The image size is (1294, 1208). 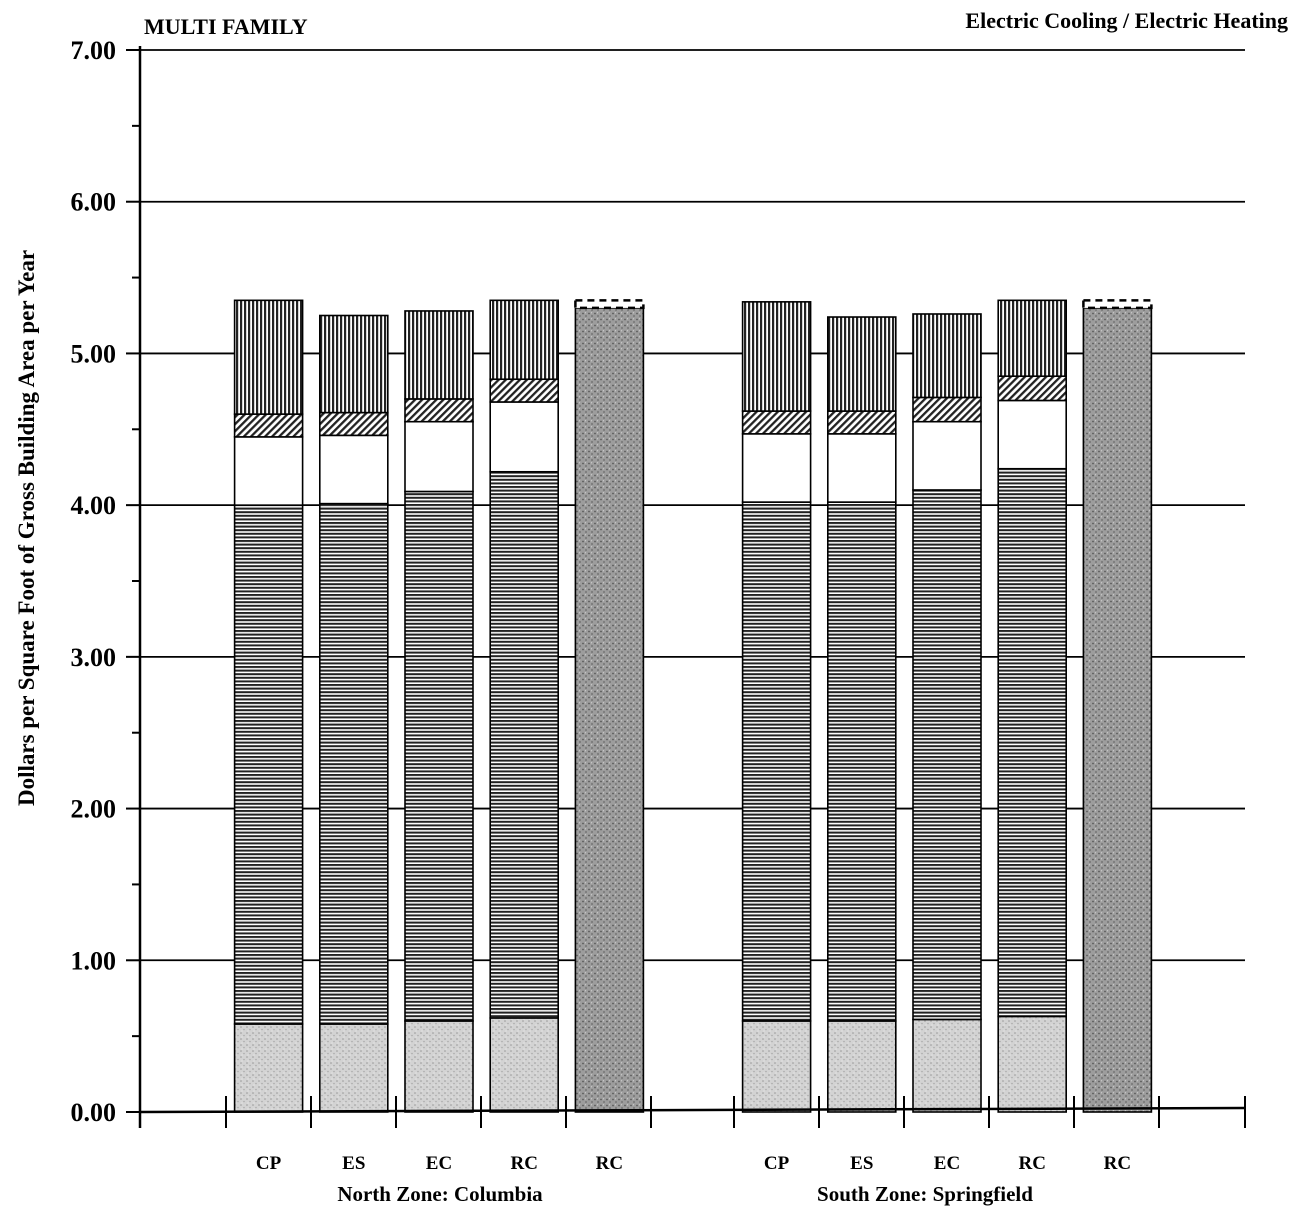 I want to click on x-axis-category-labels: CP ES EC RC RC CP ES EC RC RC, so click(x=693, y=1163).